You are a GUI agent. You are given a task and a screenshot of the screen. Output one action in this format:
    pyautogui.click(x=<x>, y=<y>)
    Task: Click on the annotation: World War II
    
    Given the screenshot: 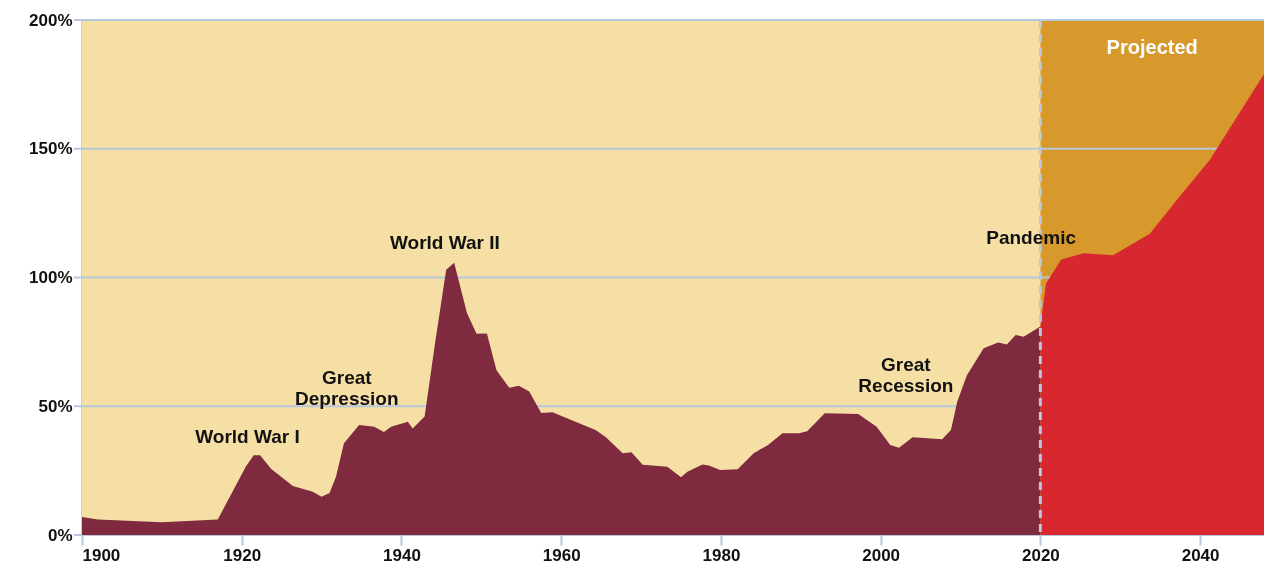 What is the action you would take?
    pyautogui.click(x=444, y=242)
    